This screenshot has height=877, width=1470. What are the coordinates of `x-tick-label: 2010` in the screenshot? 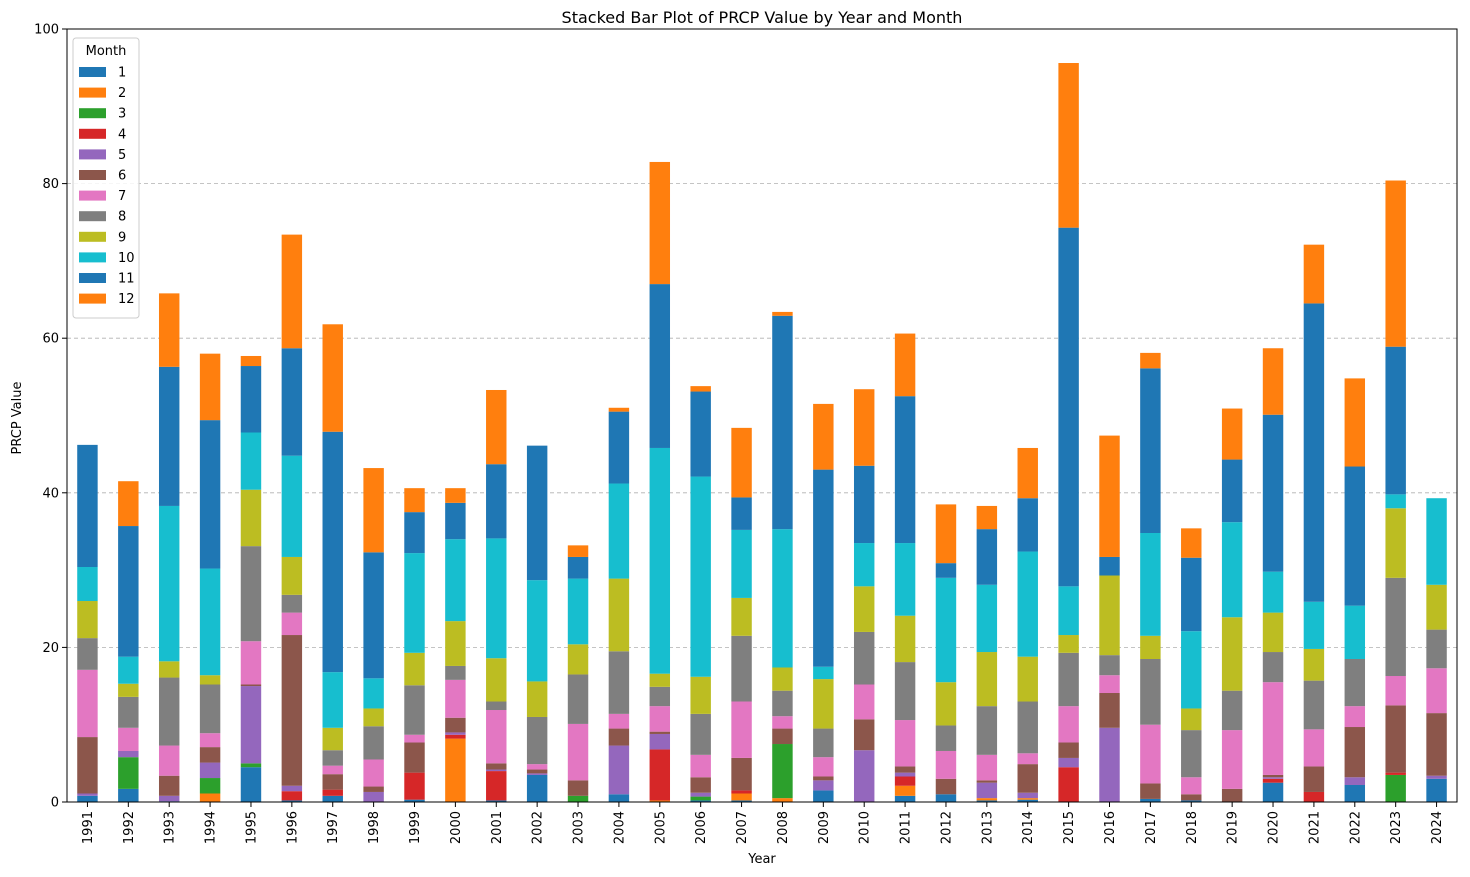 It's located at (865, 827).